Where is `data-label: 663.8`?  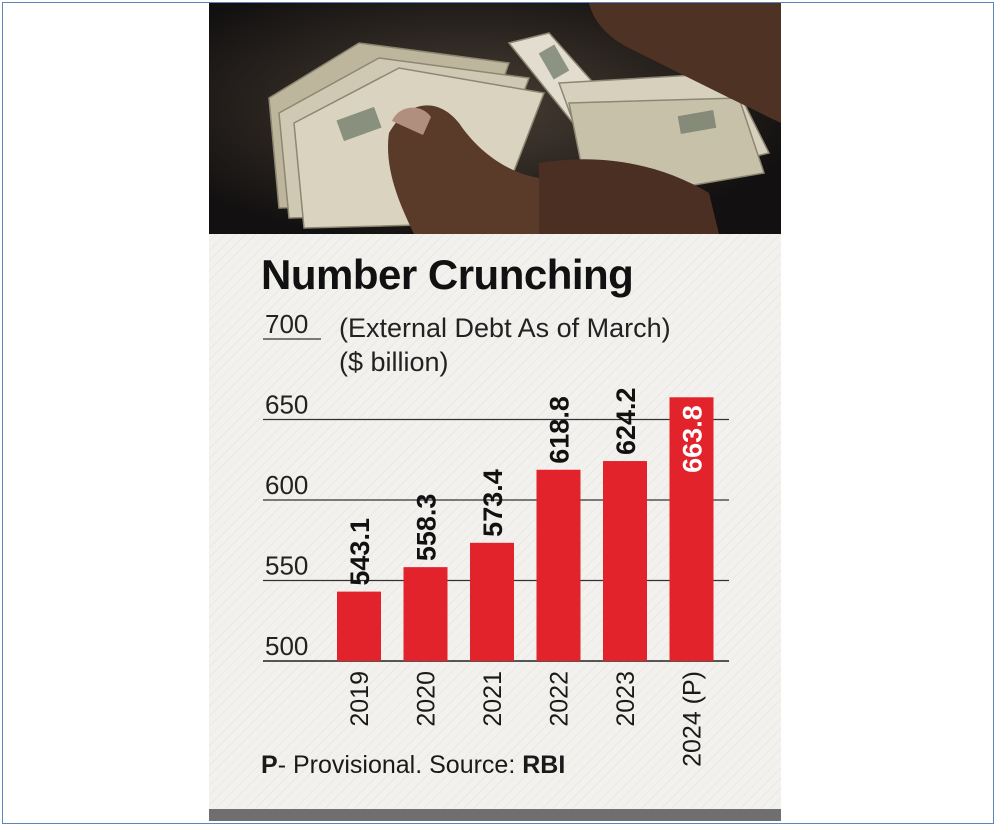 data-label: 663.8 is located at coordinates (693, 439).